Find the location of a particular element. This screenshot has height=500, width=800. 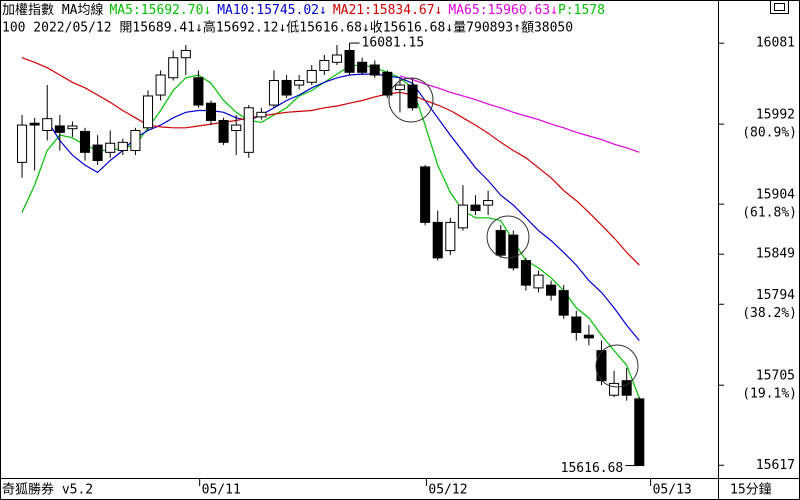

x-tick-label: 05/13 is located at coordinates (672, 490).